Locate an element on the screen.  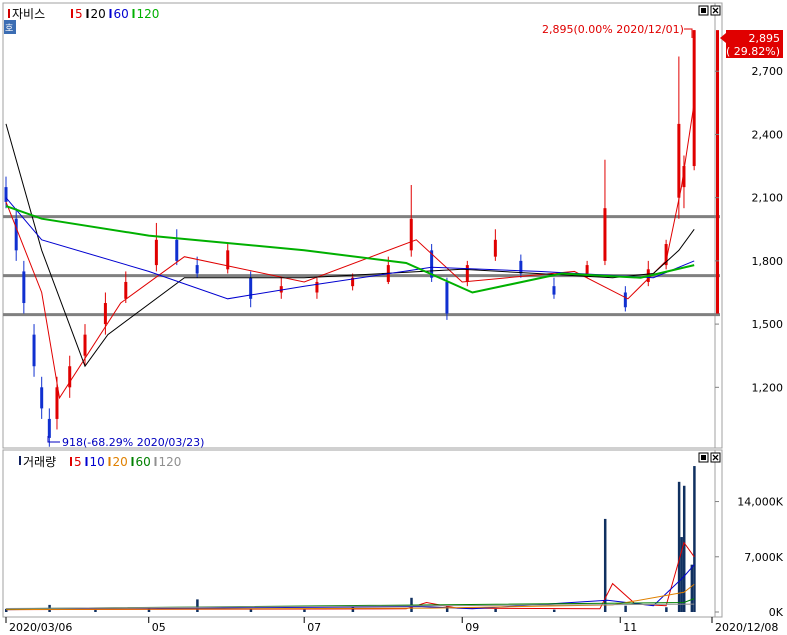
volume-tick-label: 7,000K is located at coordinates (763, 557).